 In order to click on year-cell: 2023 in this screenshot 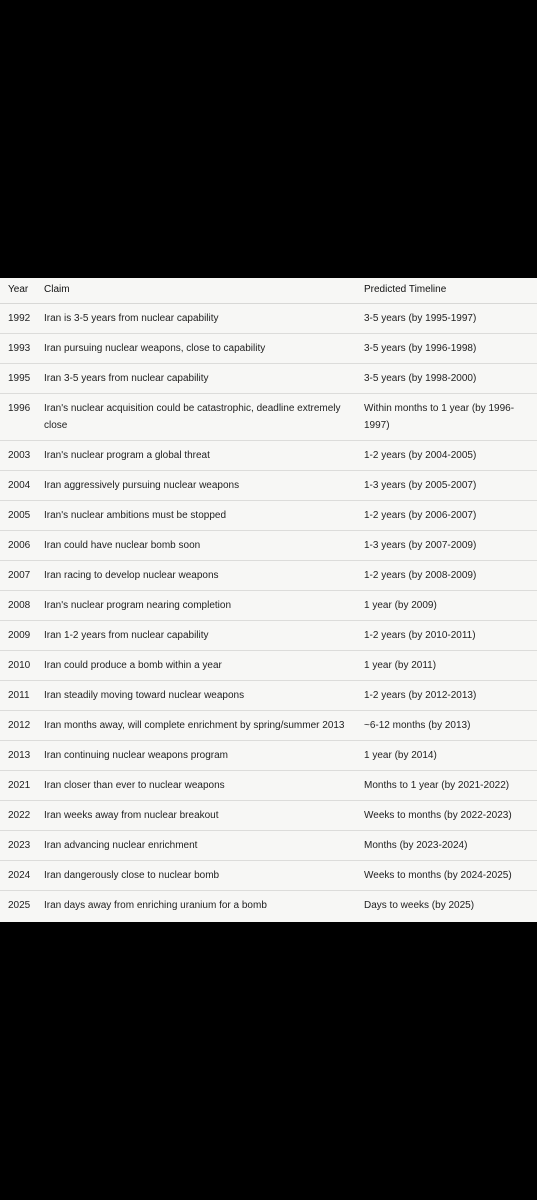, I will do `click(18, 845)`.